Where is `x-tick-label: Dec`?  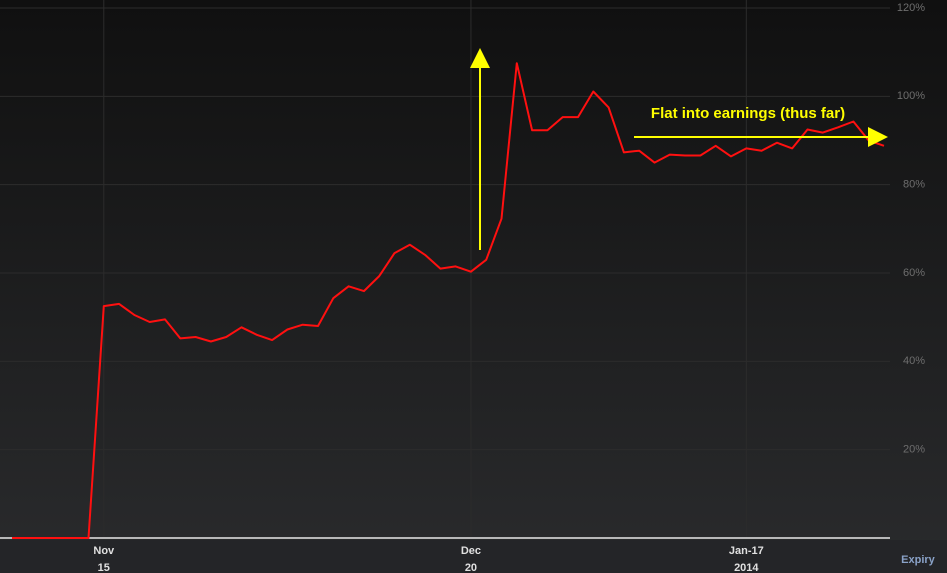
x-tick-label: Dec is located at coordinates (471, 551).